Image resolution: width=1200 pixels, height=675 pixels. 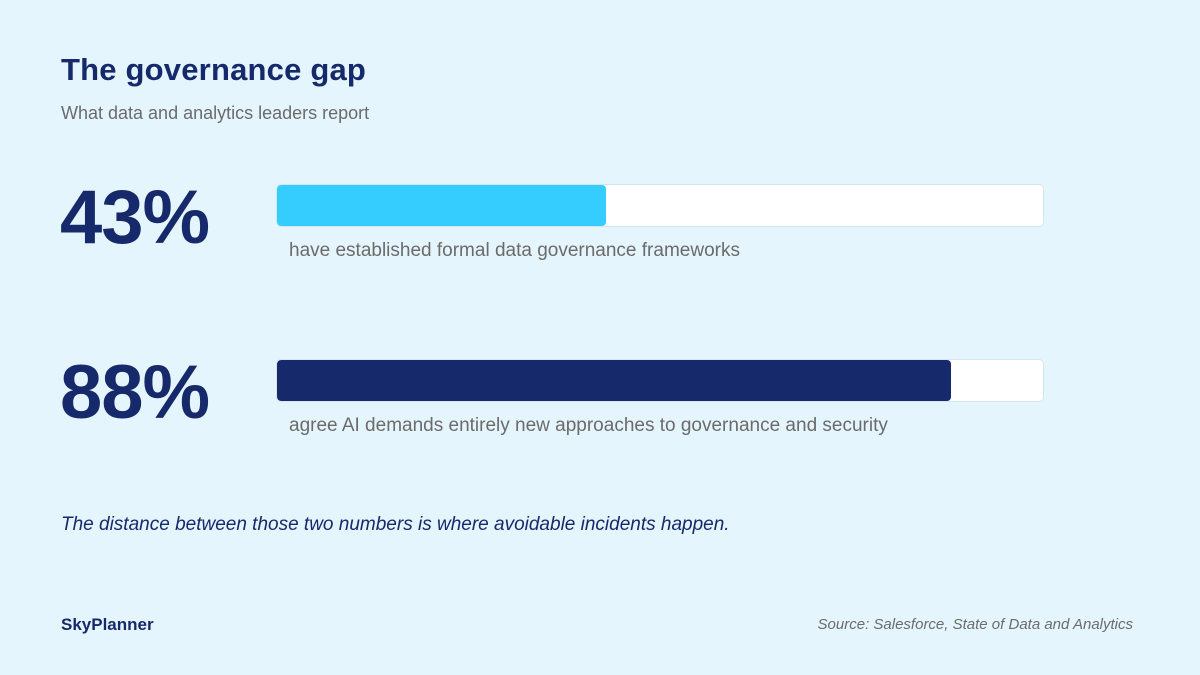 I want to click on page-title: The governance gap, so click(x=214, y=69).